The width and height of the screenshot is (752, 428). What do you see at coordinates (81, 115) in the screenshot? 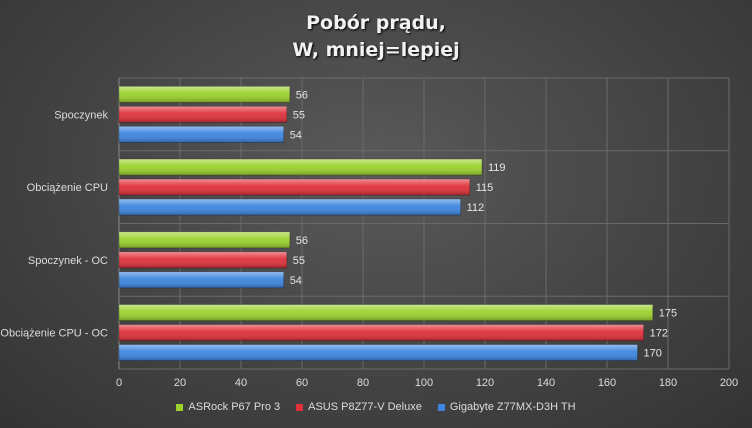
I see `category-label-0: Spoczynek` at bounding box center [81, 115].